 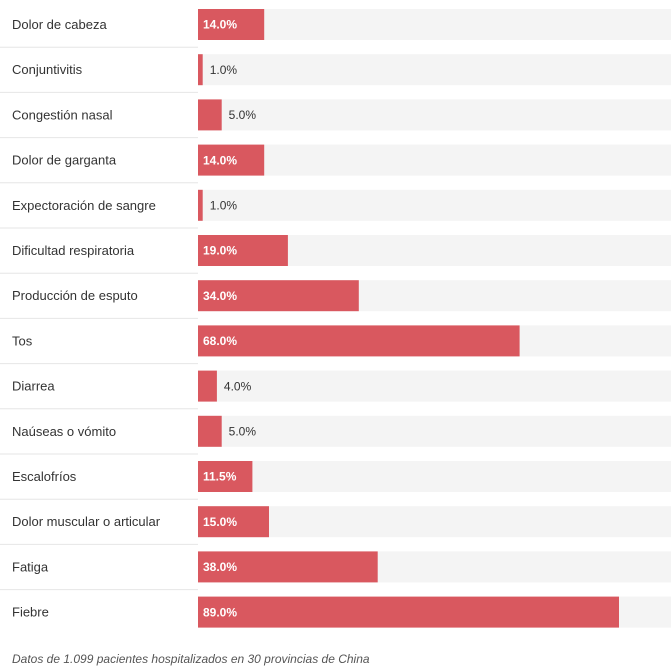 What do you see at coordinates (210, 115) in the screenshot?
I see `bar-congestion-nasal` at bounding box center [210, 115].